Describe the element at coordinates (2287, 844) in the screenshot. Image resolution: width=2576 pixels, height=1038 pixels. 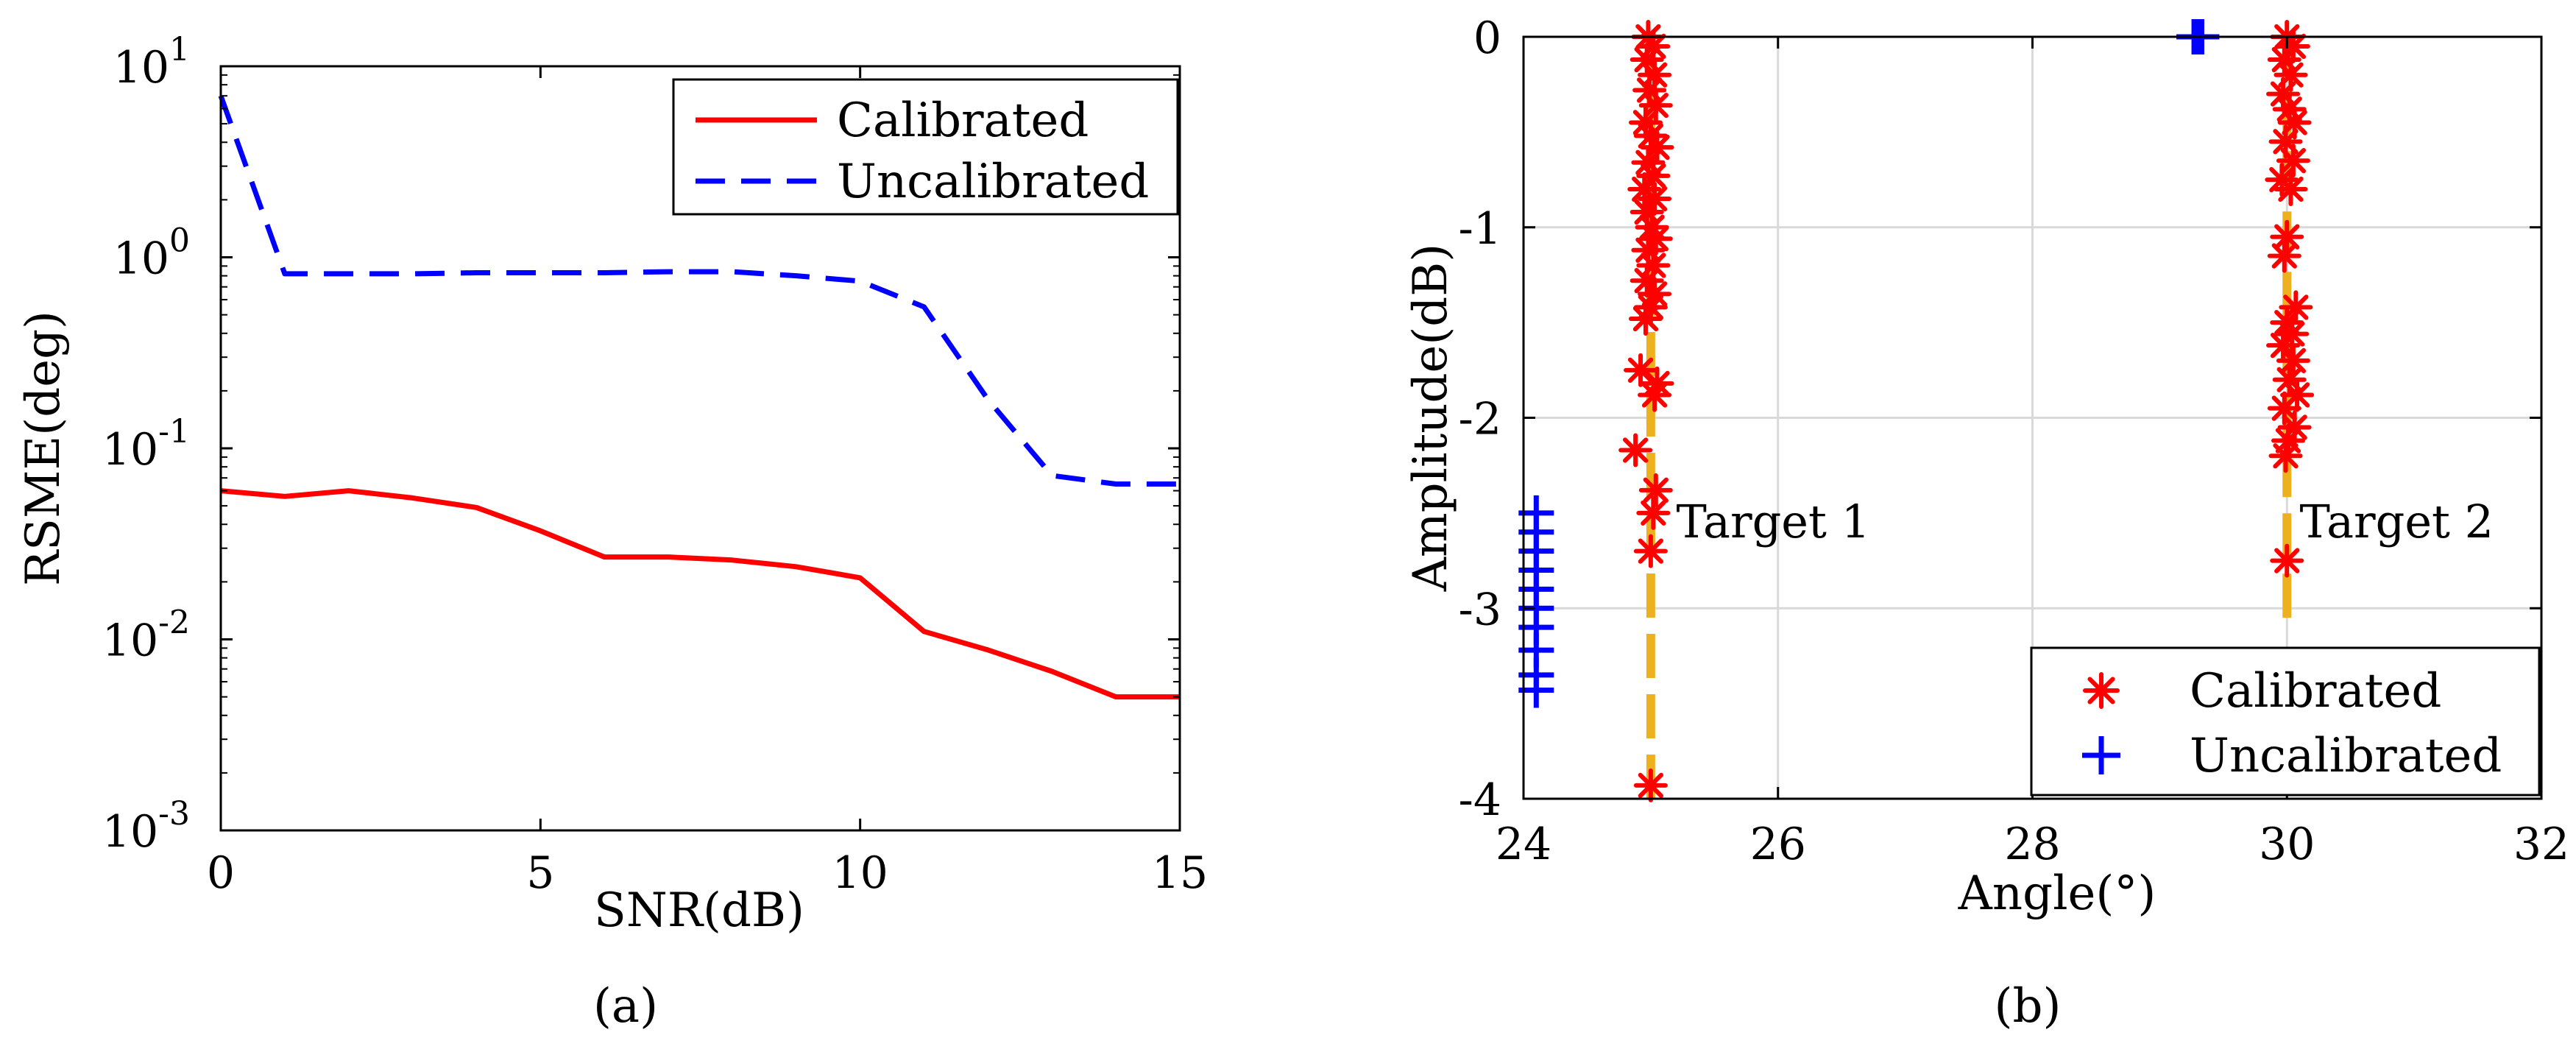
I see `x-tick-label: 30` at that location.